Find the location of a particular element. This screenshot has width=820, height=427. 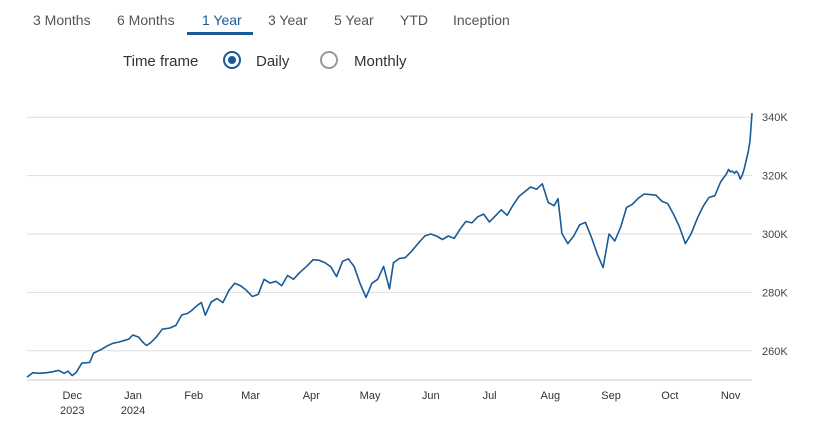

y-tick-label: 320K is located at coordinates (775, 177).